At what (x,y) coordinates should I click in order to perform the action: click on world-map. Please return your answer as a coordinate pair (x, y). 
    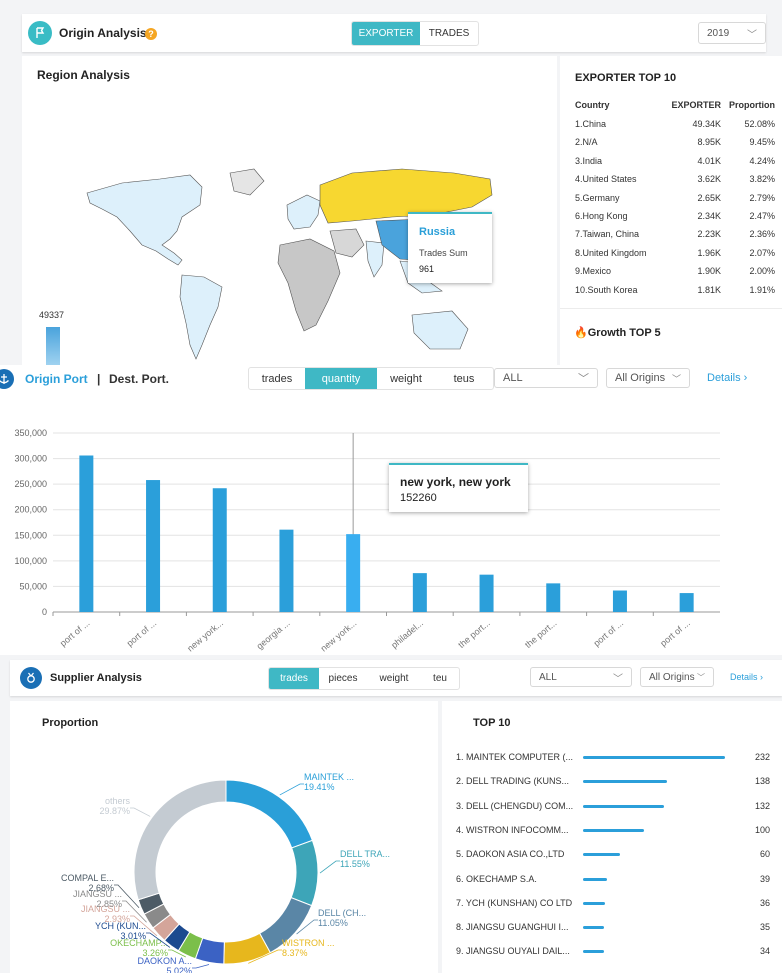
    Looking at the image, I should click on (292, 265).